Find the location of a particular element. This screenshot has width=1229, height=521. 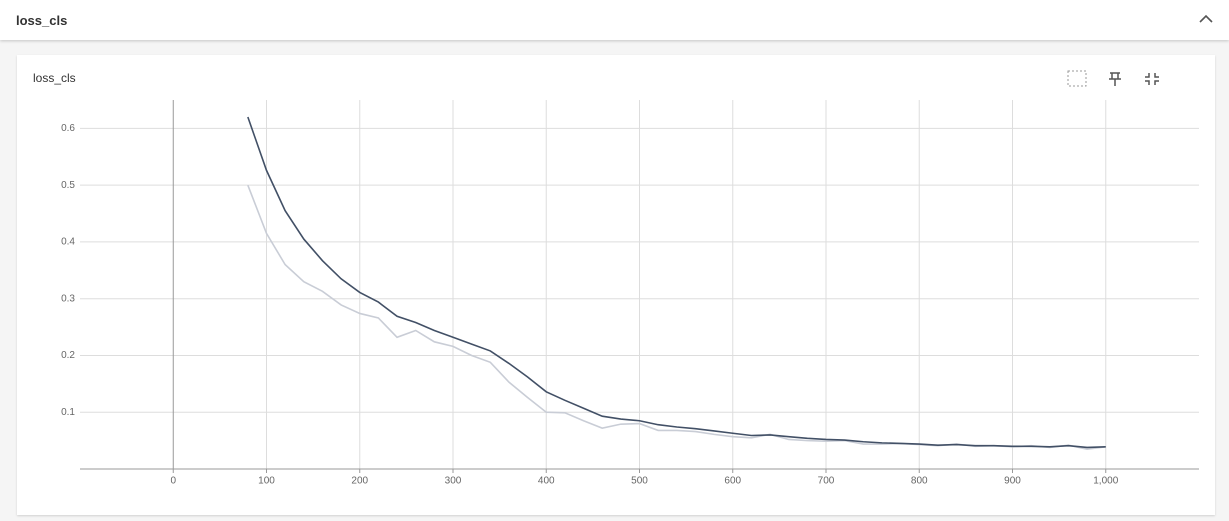

x-tick-label: 700 is located at coordinates (826, 481).